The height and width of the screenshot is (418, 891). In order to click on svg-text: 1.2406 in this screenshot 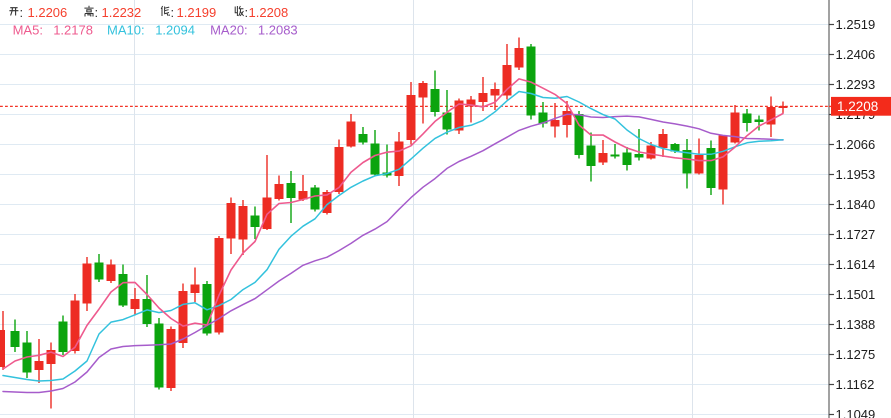, I will do `click(856, 54)`.